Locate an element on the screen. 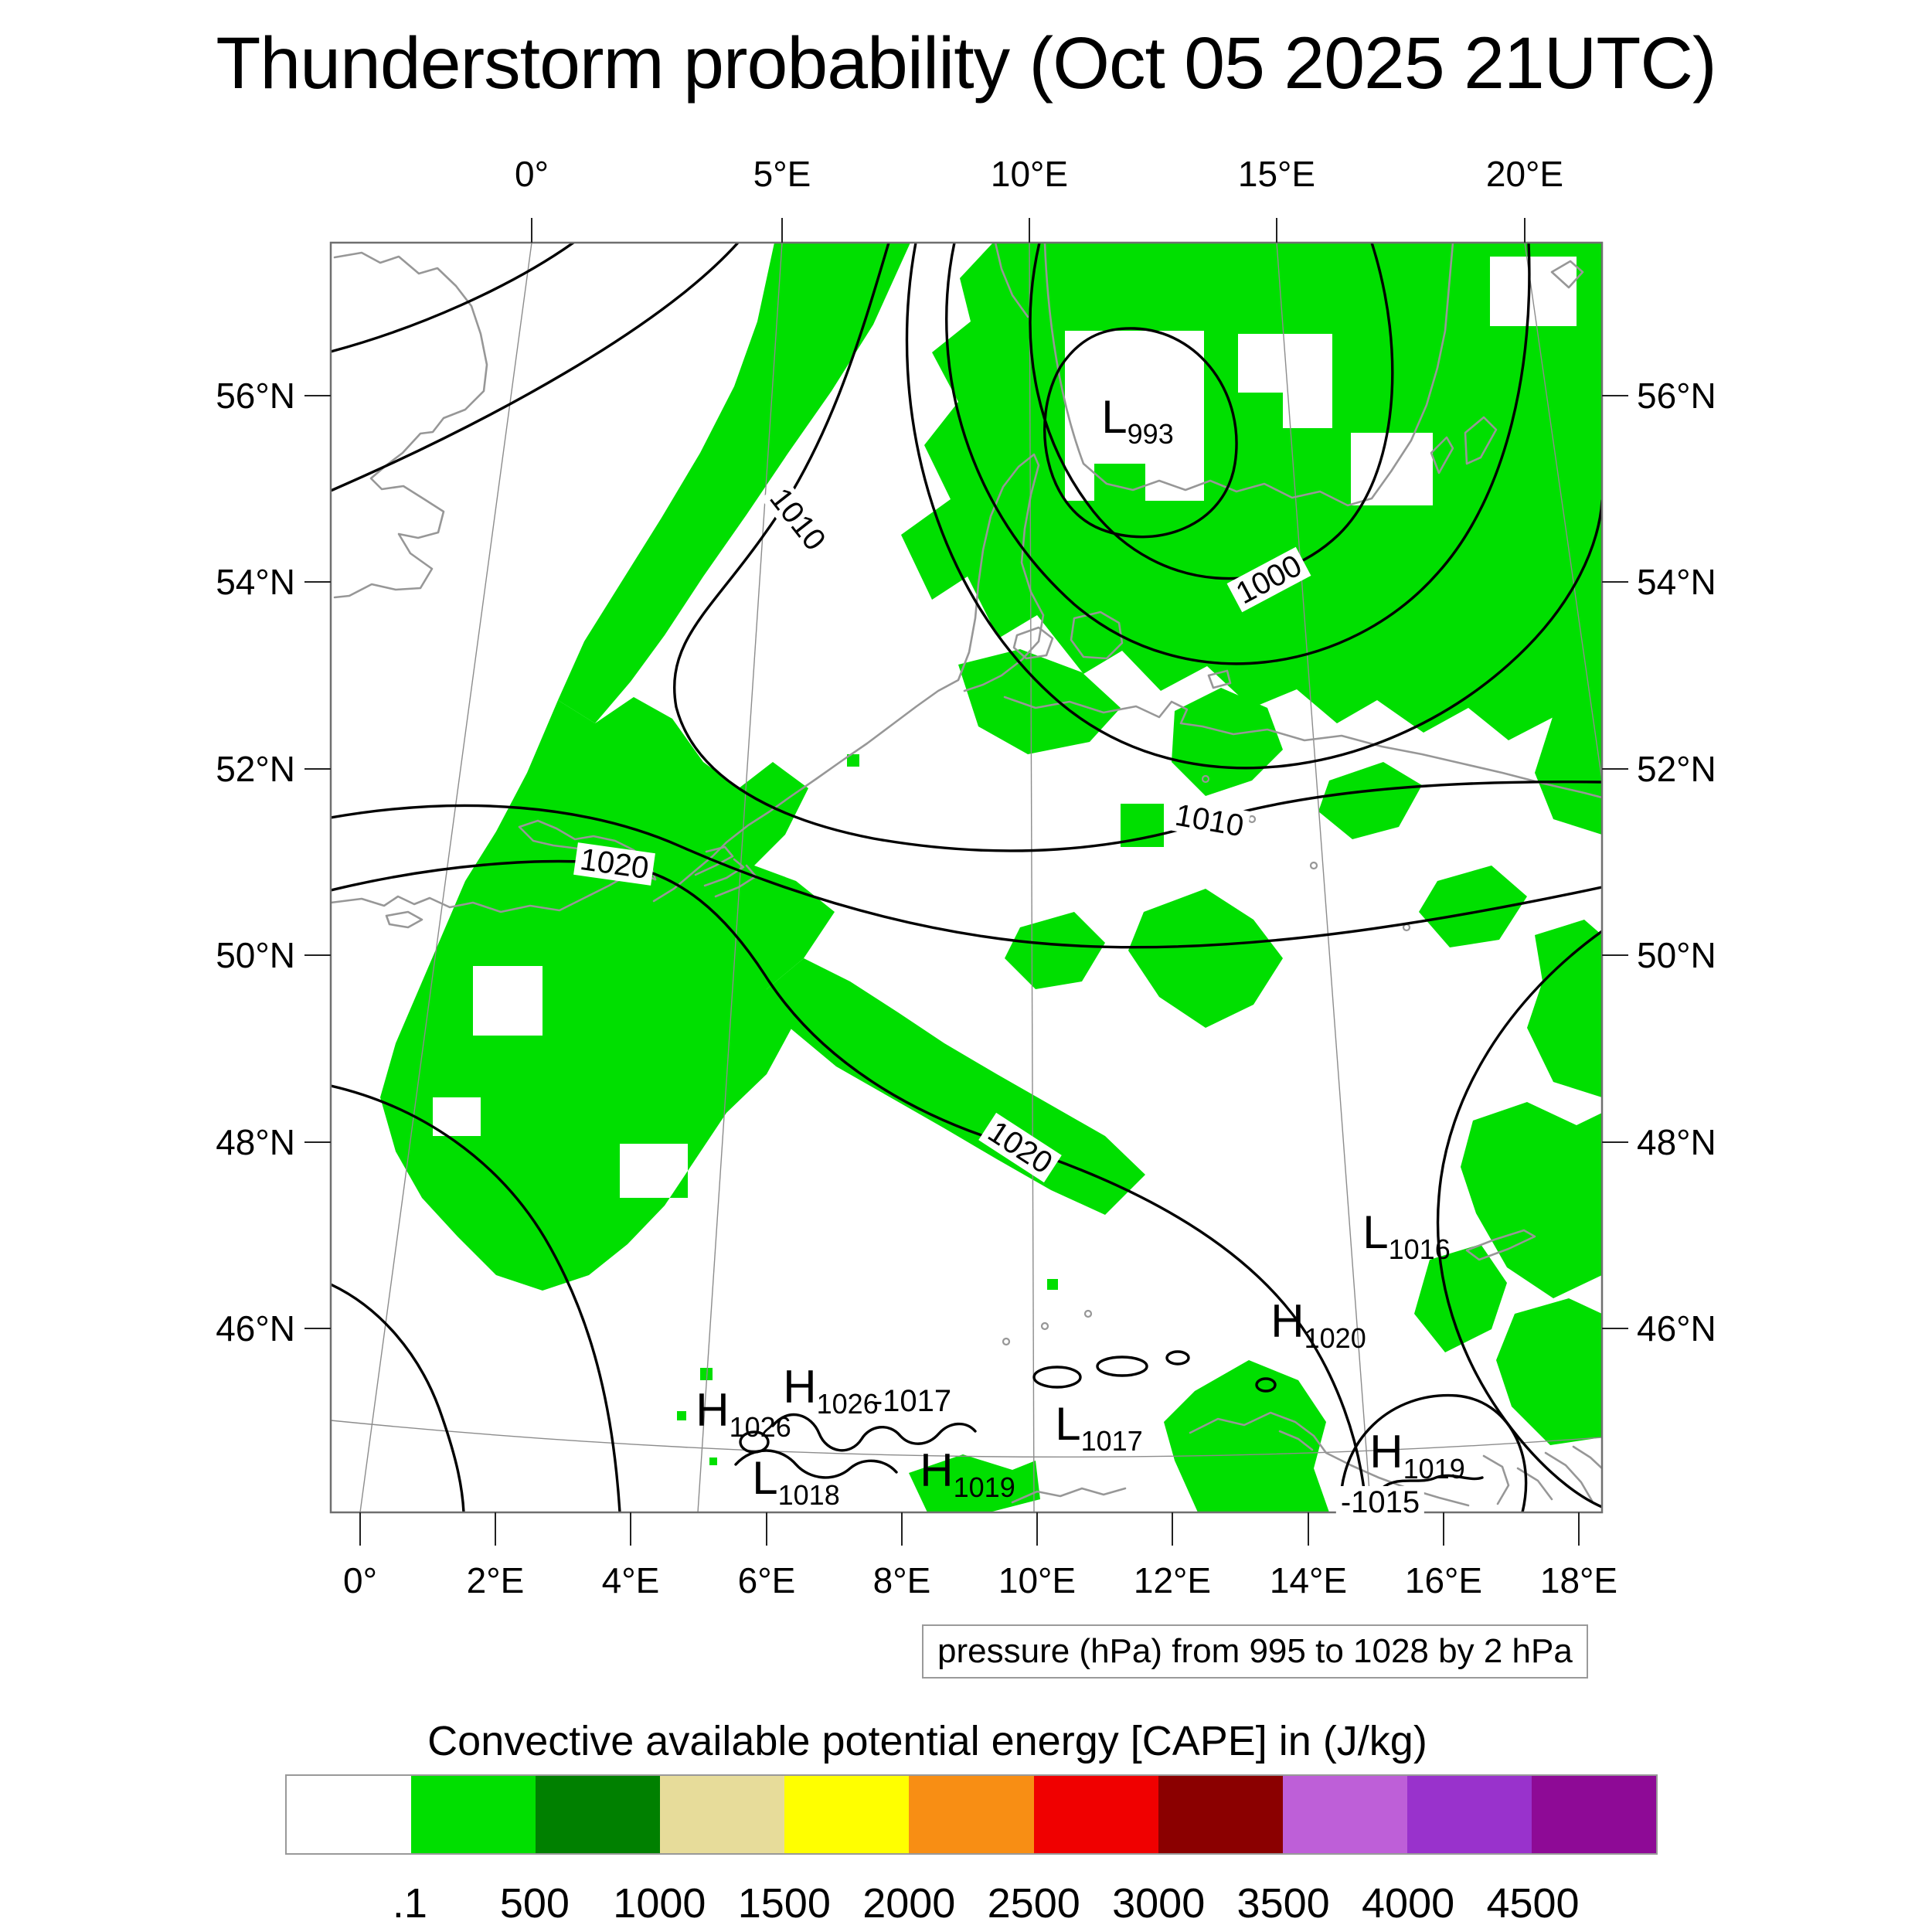 This screenshot has height=1932, width=1932. colorbar-boundary-label: .1 is located at coordinates (410, 1903).